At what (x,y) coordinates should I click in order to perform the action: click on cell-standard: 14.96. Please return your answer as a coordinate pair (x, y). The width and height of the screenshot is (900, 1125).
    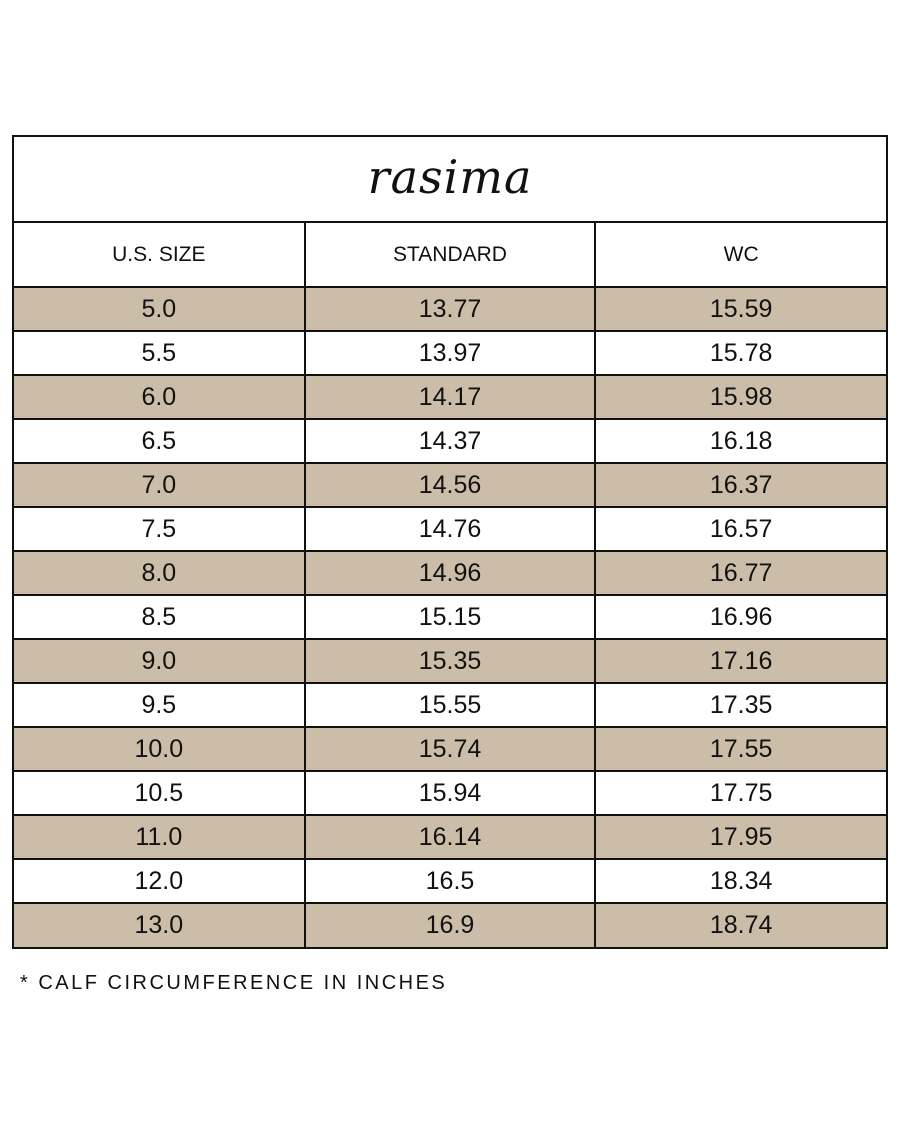
    Looking at the image, I should click on (449, 572).